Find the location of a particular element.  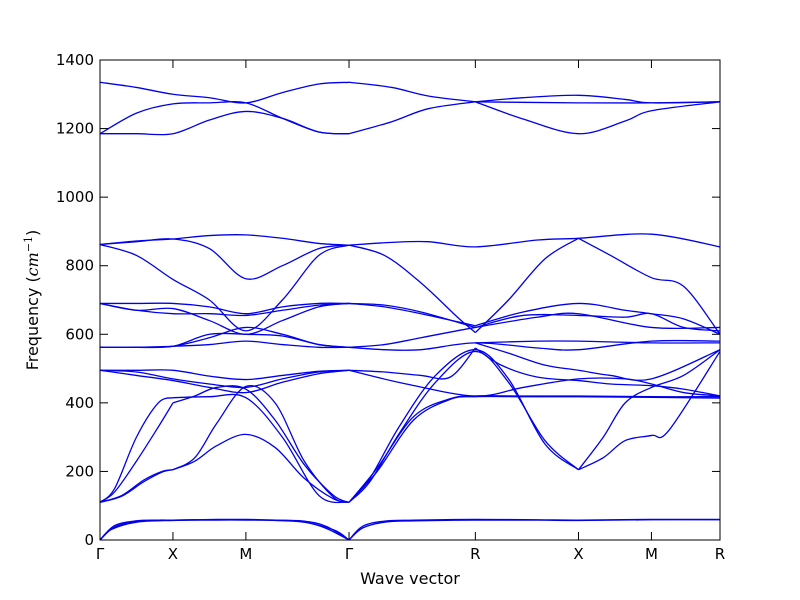

x-axis-label: Wave vector is located at coordinates (410, 578).